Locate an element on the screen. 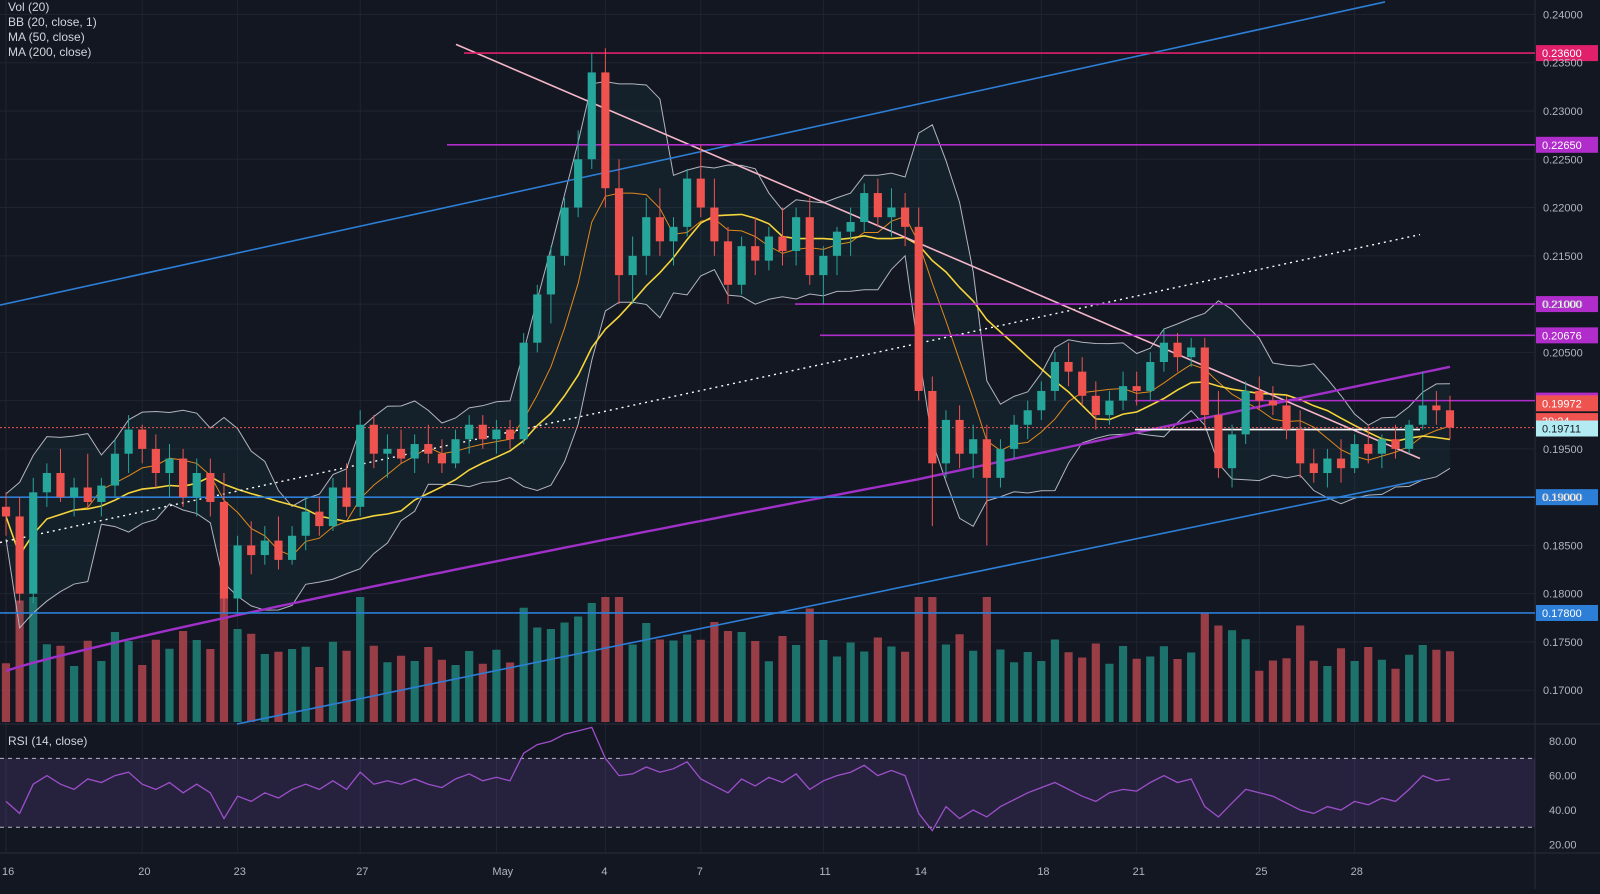 Image resolution: width=1600 pixels, height=894 pixels. price-tick-label: 0.19000 is located at coordinates (1563, 498).